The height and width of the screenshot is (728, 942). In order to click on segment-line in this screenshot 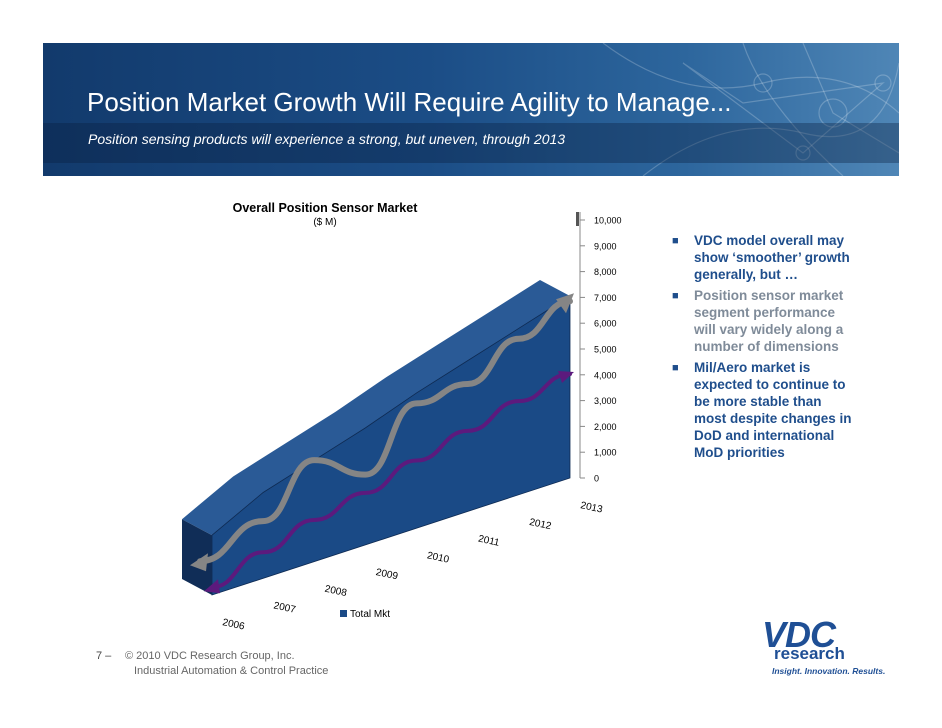, I will do `click(385, 431)`.